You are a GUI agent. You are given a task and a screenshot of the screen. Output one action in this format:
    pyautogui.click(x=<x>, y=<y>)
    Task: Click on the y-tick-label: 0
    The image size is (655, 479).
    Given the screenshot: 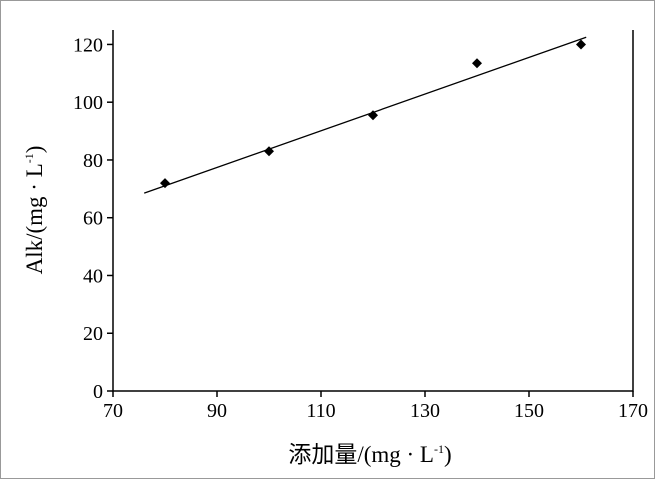 What is the action you would take?
    pyautogui.click(x=98, y=392)
    